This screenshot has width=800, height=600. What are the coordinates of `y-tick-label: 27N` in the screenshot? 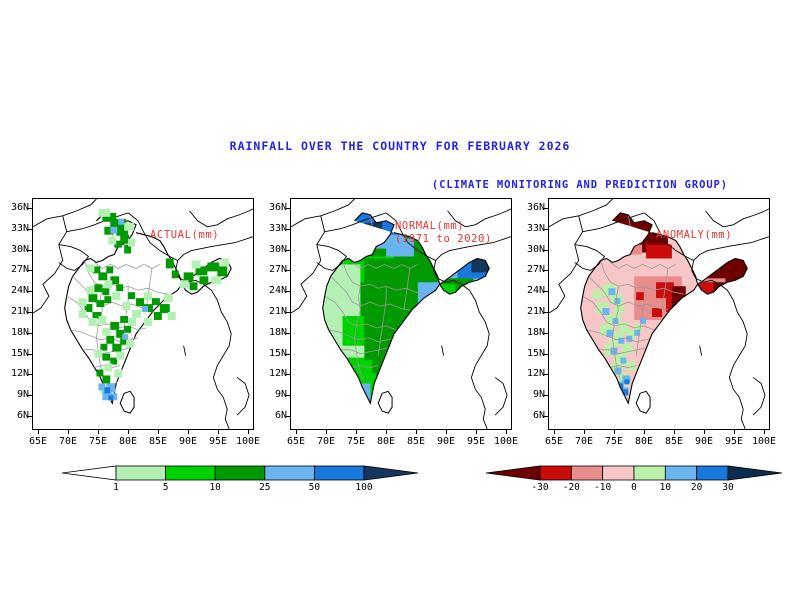 It's located at (19, 270).